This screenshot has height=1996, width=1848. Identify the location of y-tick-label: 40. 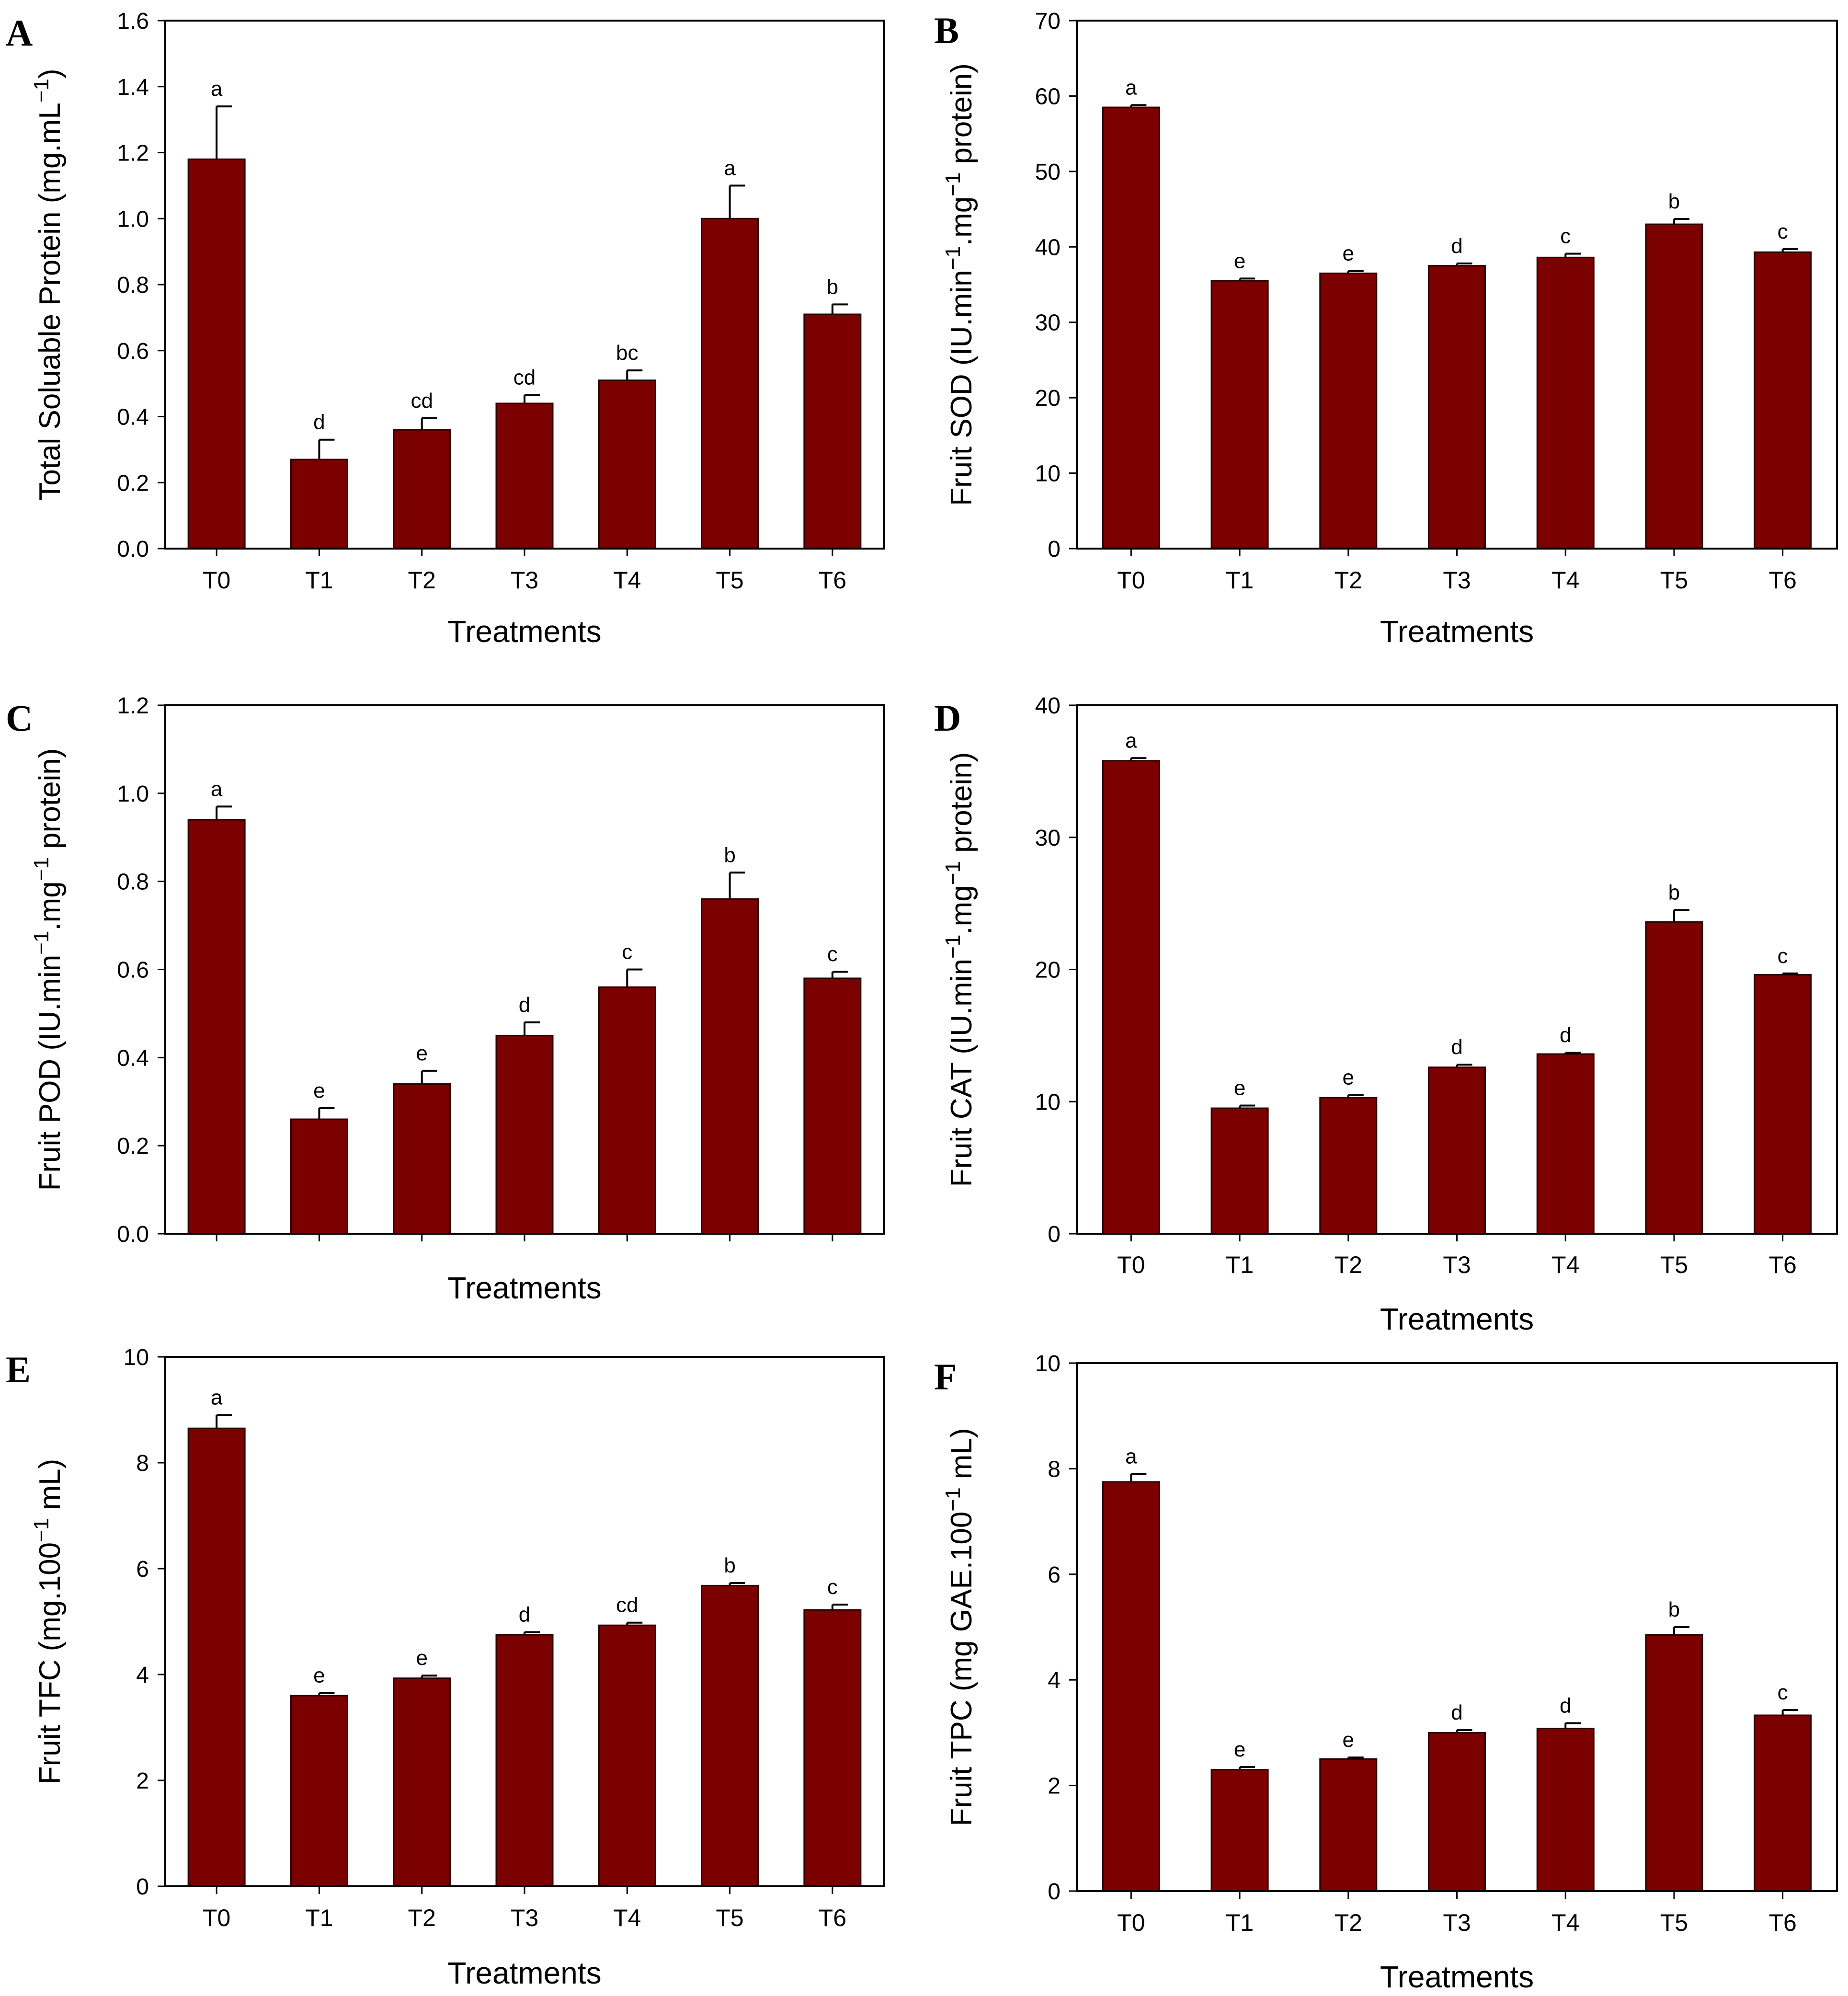
(1048, 247).